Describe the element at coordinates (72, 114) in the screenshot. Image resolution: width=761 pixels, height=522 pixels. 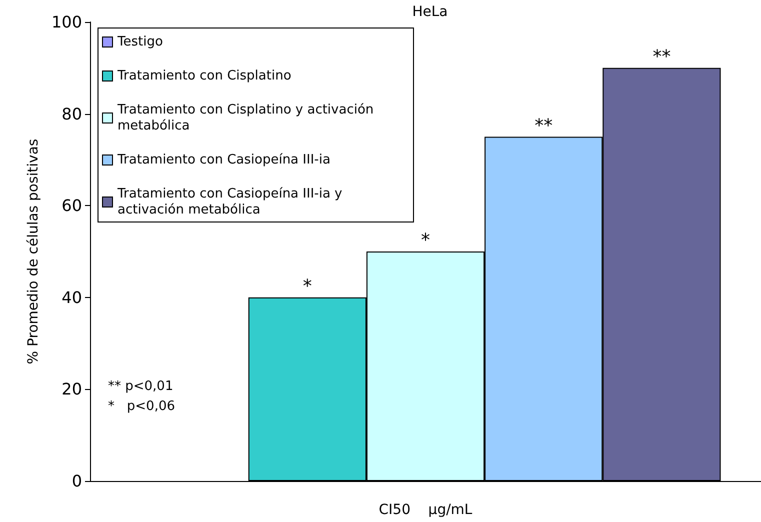
I see `y-tick-label: 80` at that location.